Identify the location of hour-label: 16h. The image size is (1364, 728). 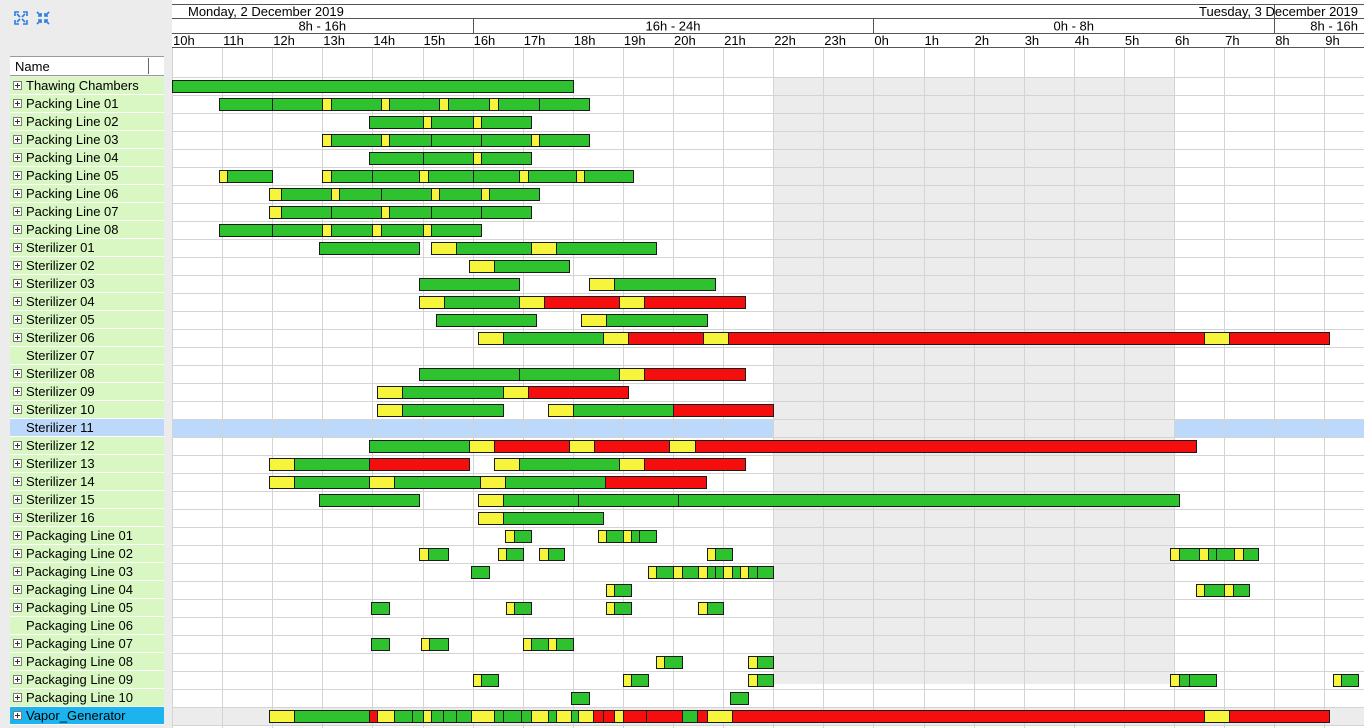
(485, 40).